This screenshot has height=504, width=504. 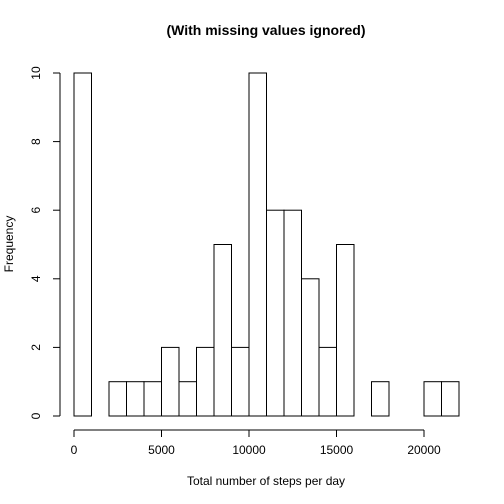 What do you see at coordinates (74, 450) in the screenshot?
I see `x-tick-label-0: 0` at bounding box center [74, 450].